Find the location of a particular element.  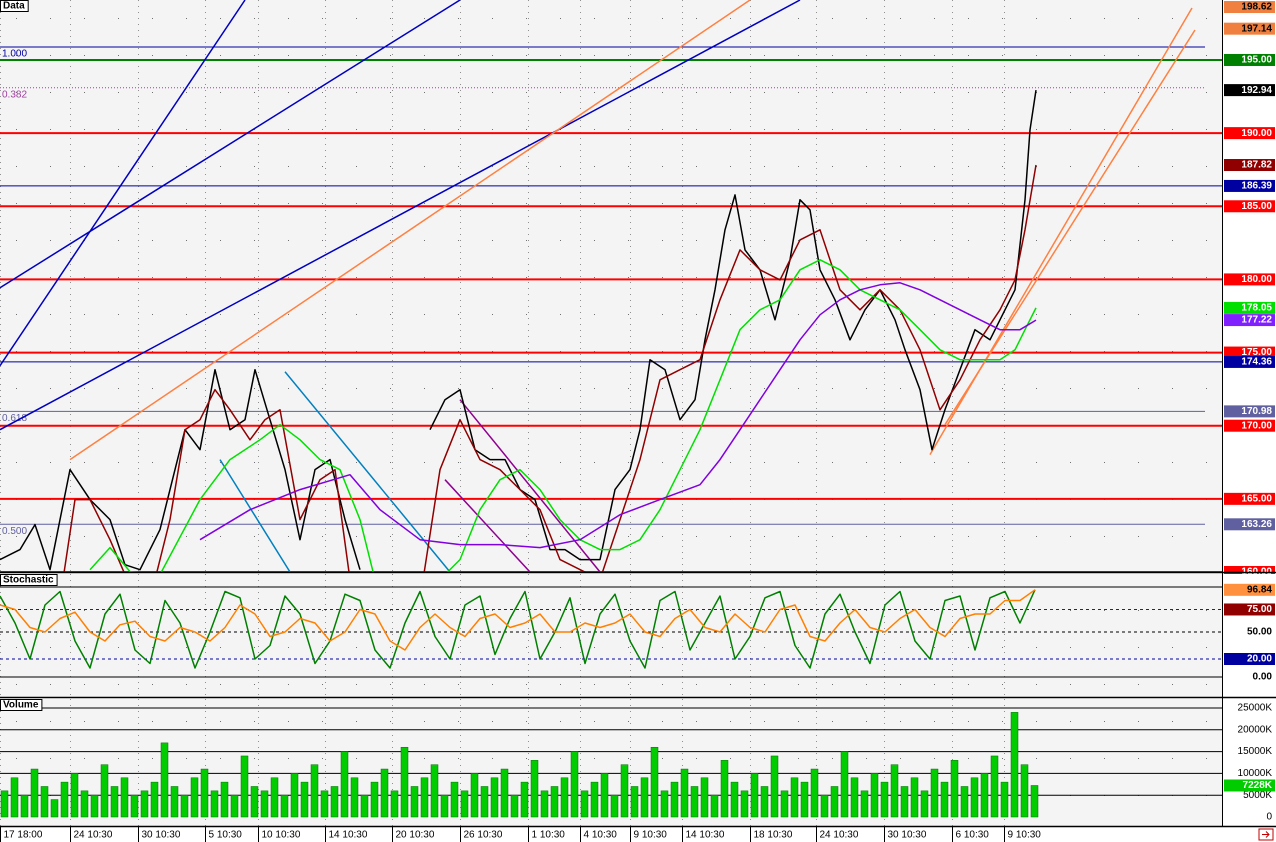

x-tick-label: 9 10:30 is located at coordinates (1025, 835).